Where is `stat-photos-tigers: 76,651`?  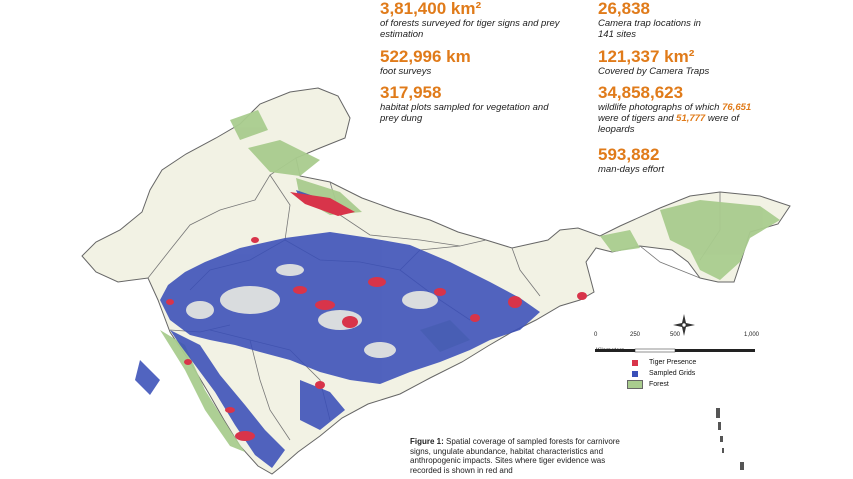
stat-photos-tigers: 76,651 is located at coordinates (737, 107).